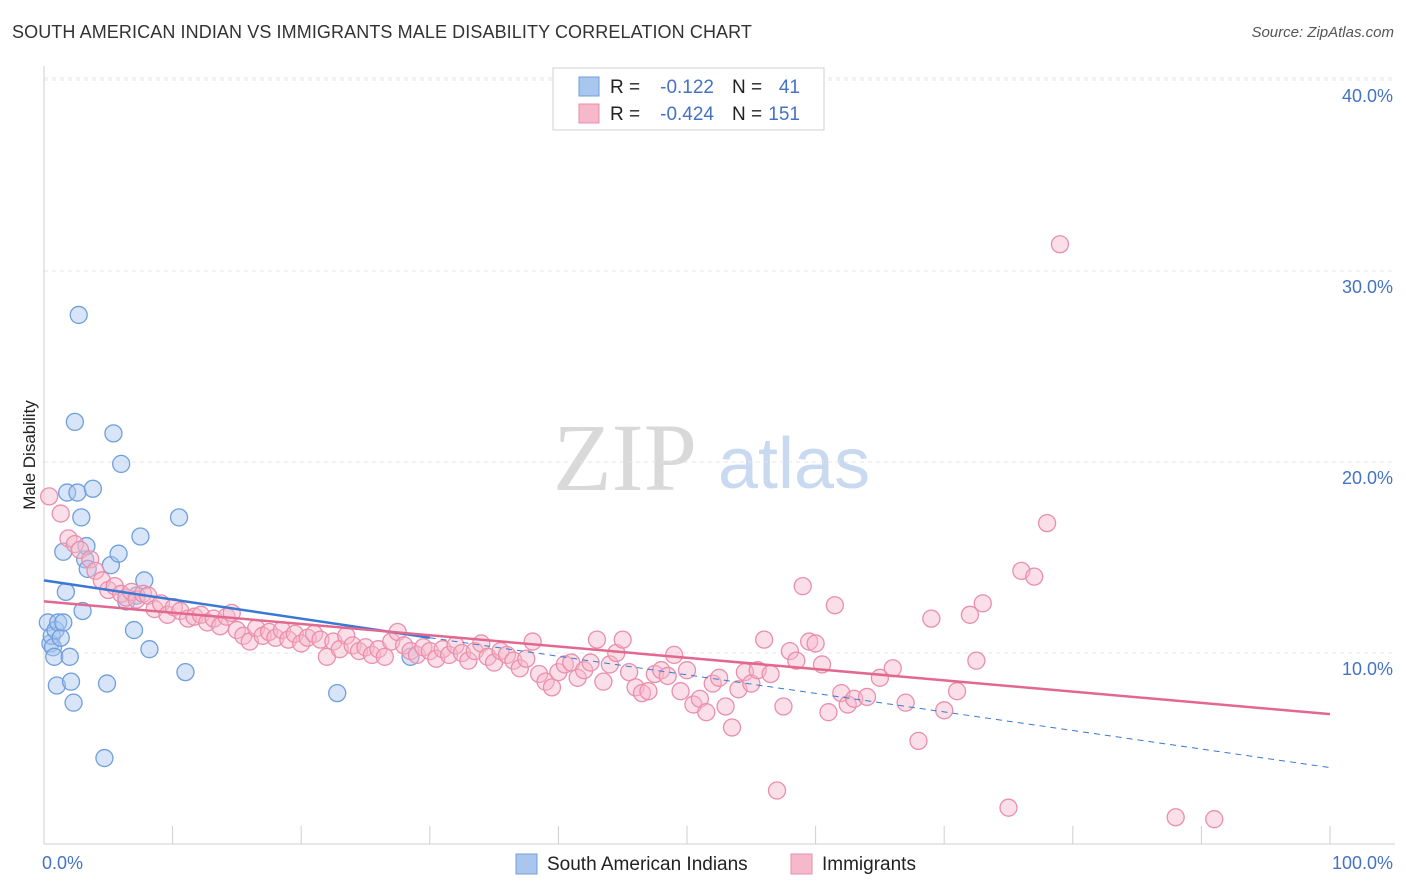  I want to click on y-tick-label: 20.0%, so click(1367, 478).